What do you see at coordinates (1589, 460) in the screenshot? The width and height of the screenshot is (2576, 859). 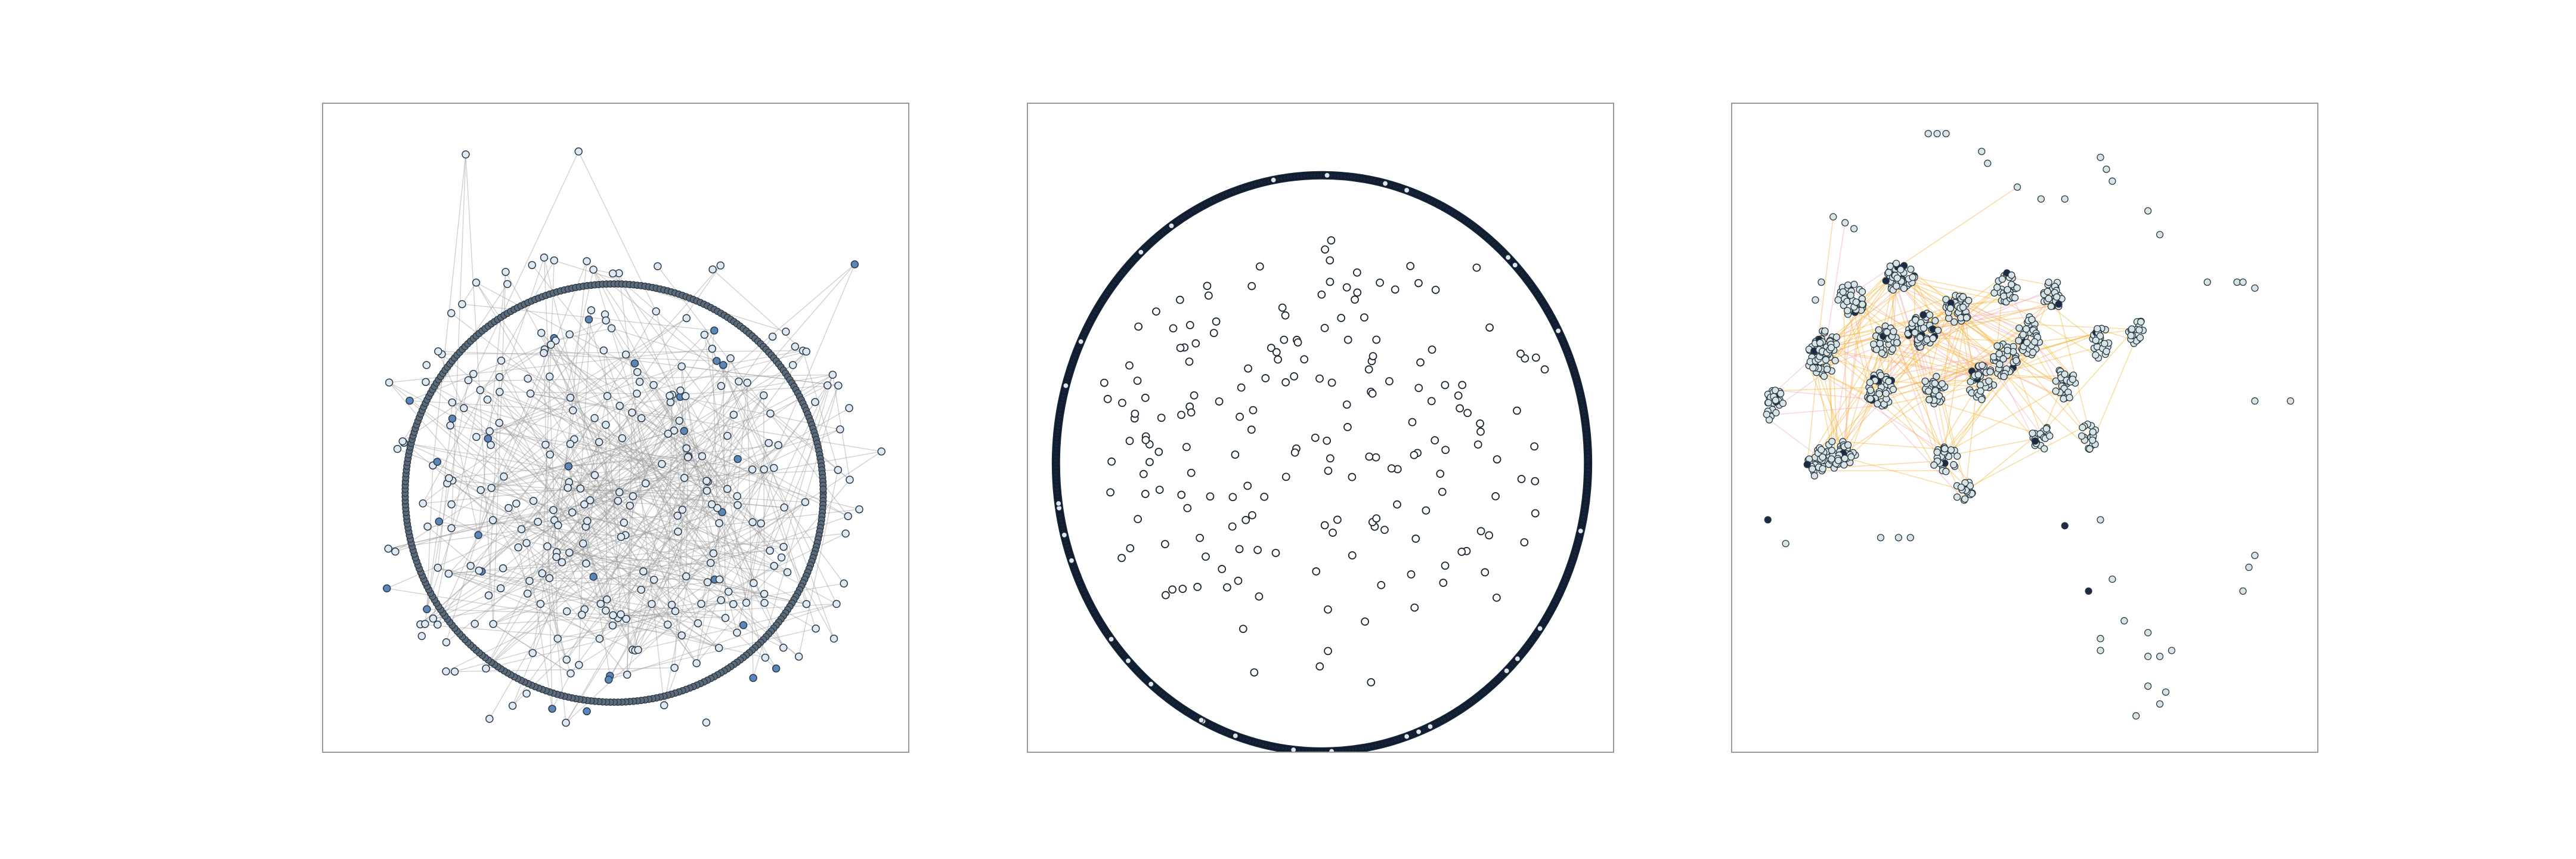 I see `ring-node` at bounding box center [1589, 460].